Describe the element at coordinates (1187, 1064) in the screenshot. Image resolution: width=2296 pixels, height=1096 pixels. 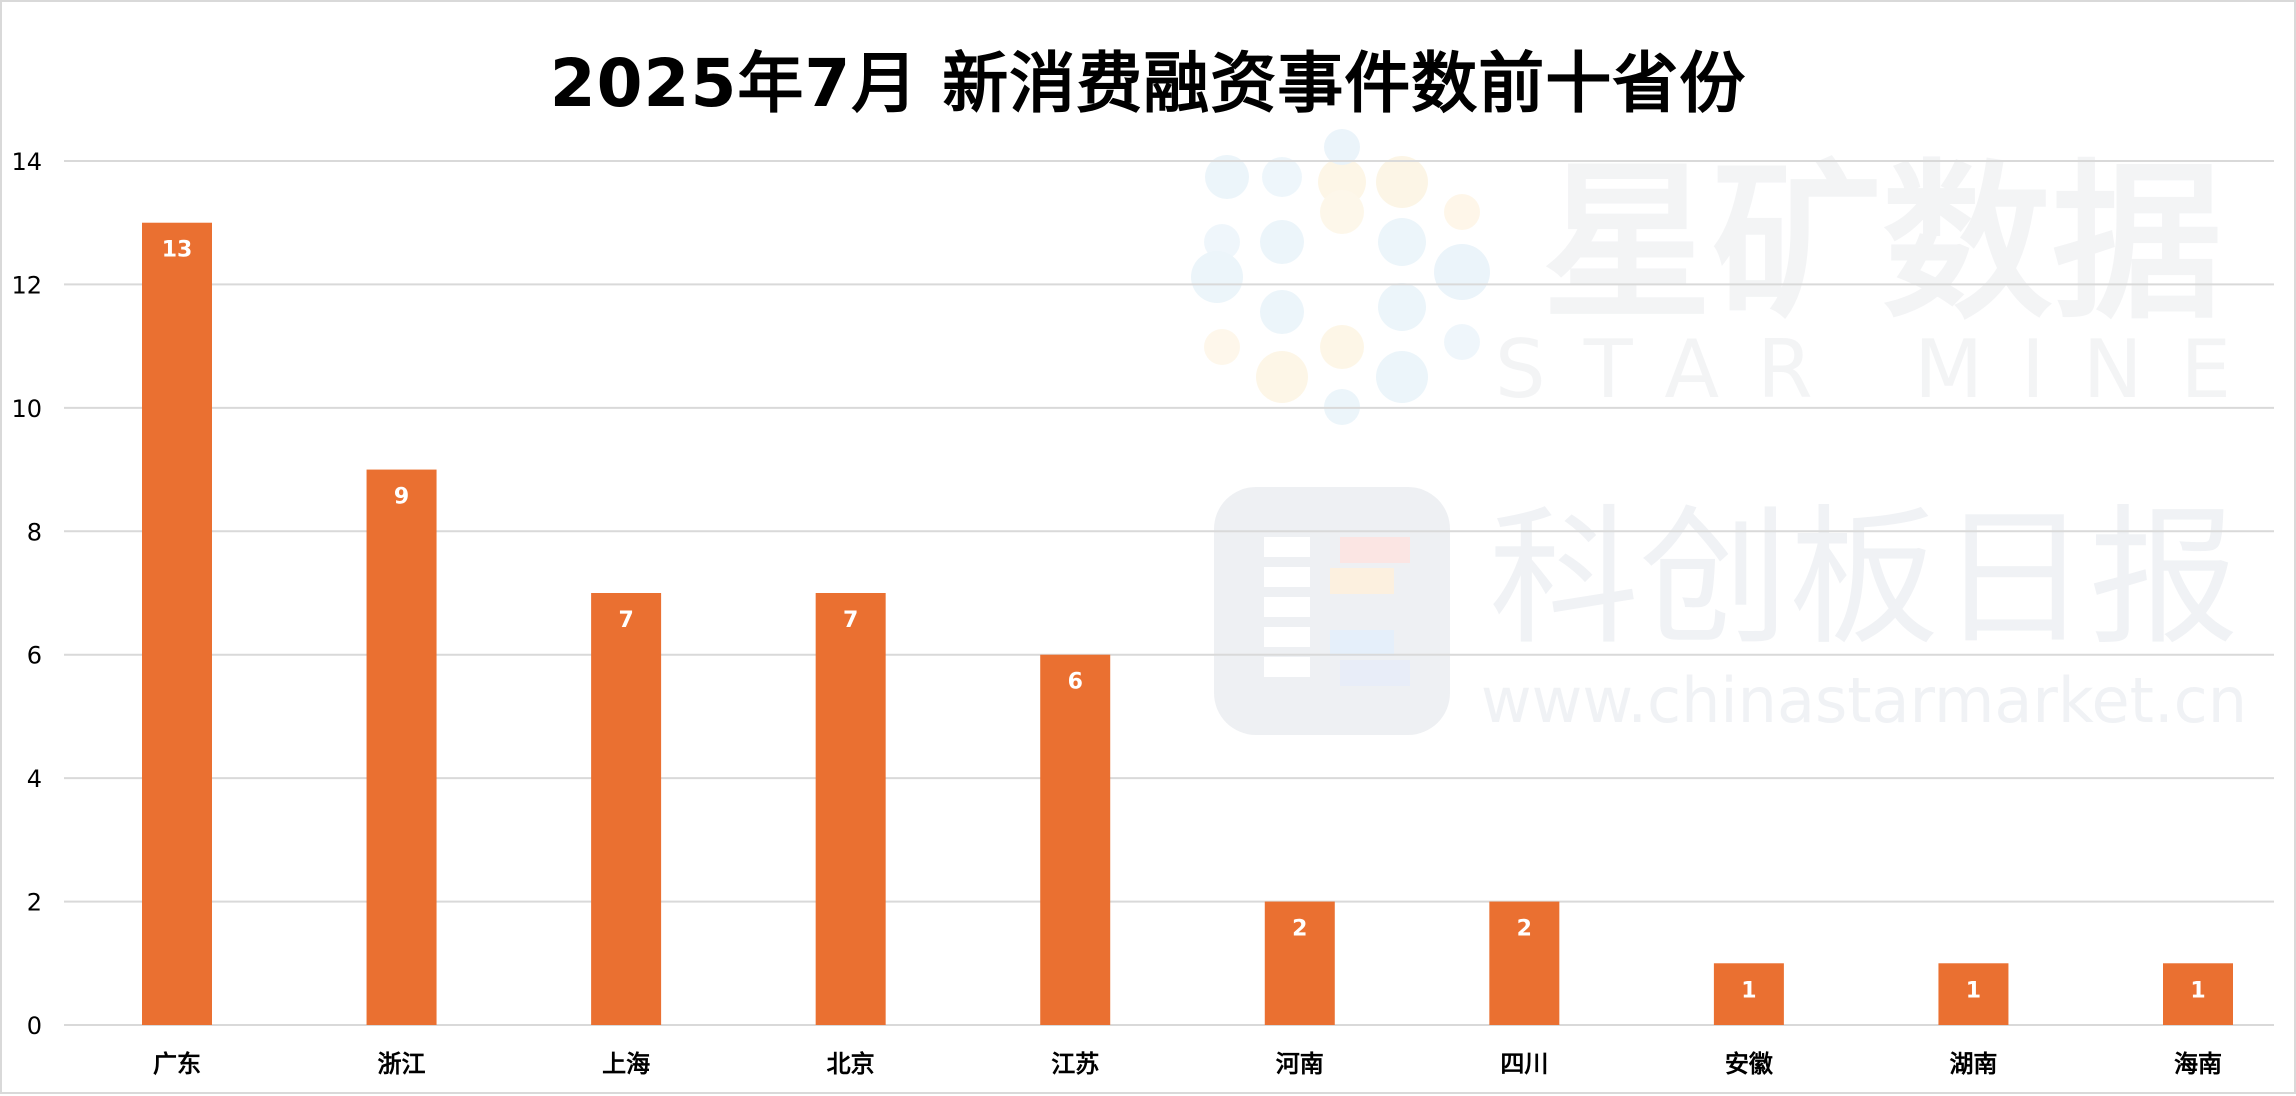
I see `x-axis-ticks: 广东 浙江 上海 北京 江苏 河南 四川 安徽 湖南 海南` at that location.